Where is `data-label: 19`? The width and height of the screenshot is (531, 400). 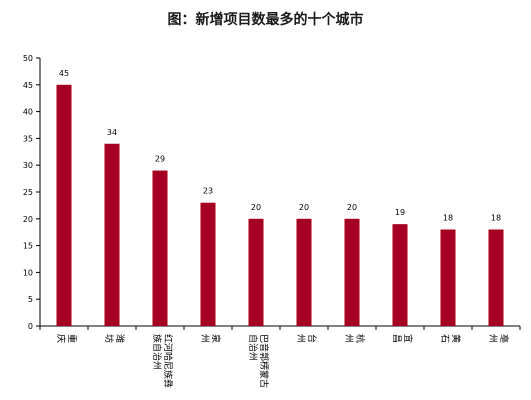 data-label: 19 is located at coordinates (400, 212).